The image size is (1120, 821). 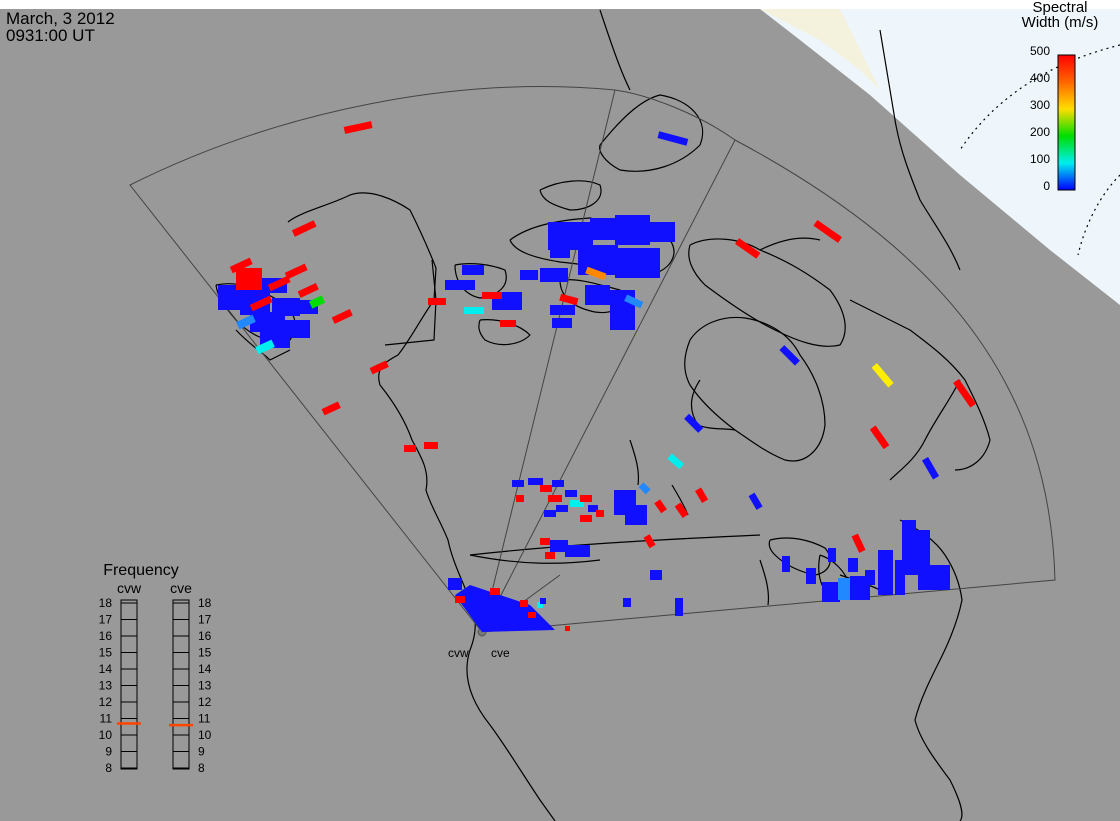 I want to click on frequency-scale-label-left: 9, so click(x=108, y=752).